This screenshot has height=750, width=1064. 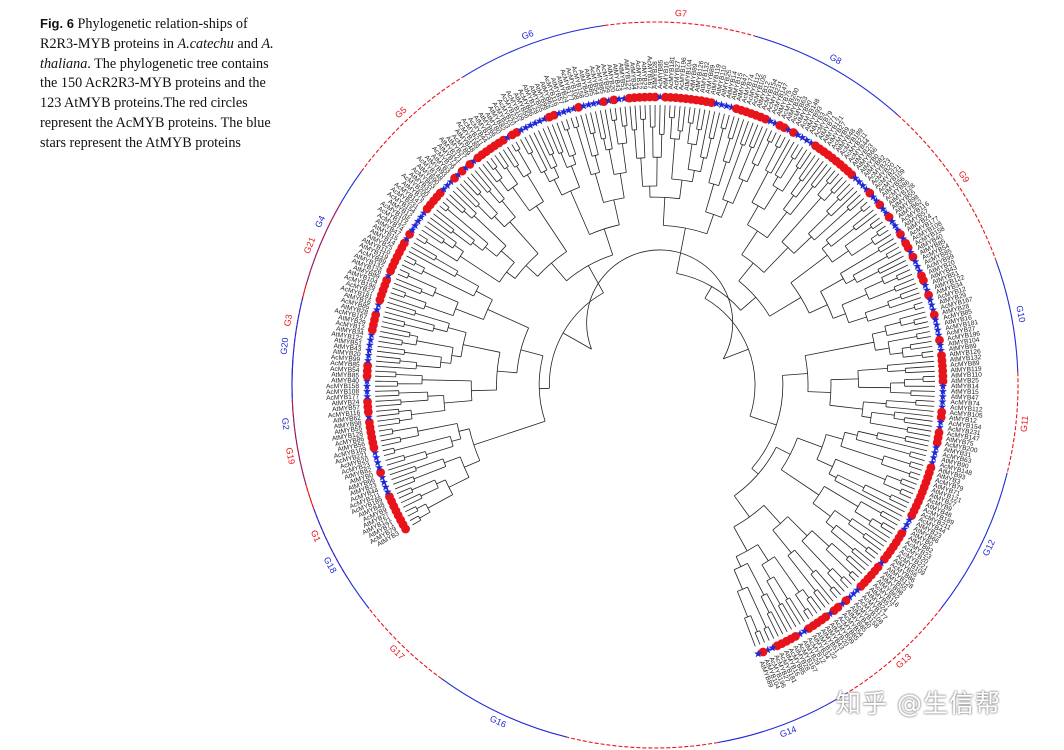 What do you see at coordinates (643, 742) in the screenshot?
I see `group-arc-g15` at bounding box center [643, 742].